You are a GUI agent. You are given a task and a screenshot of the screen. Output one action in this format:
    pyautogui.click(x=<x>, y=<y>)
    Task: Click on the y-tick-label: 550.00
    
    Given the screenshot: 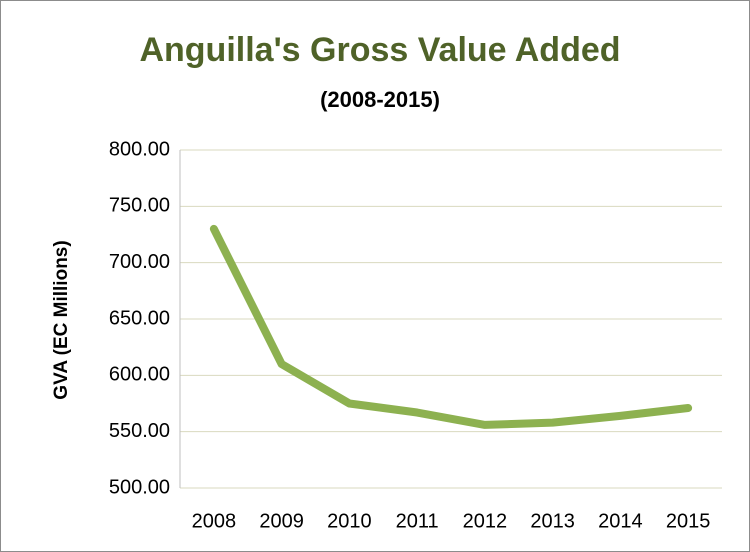 What is the action you would take?
    pyautogui.click(x=139, y=431)
    